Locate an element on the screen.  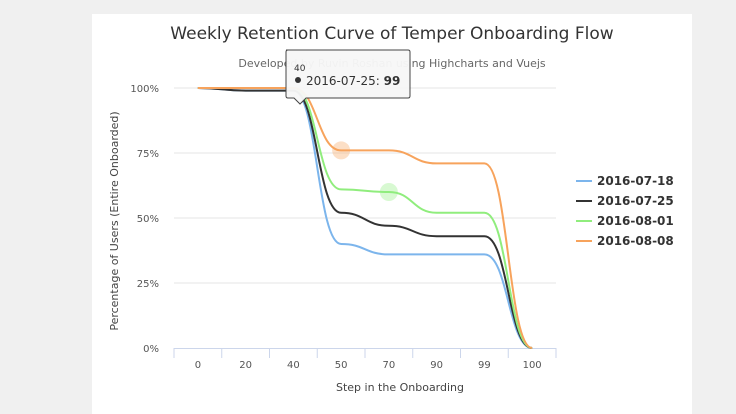
y-tick-label: 100% is located at coordinates (144, 89).